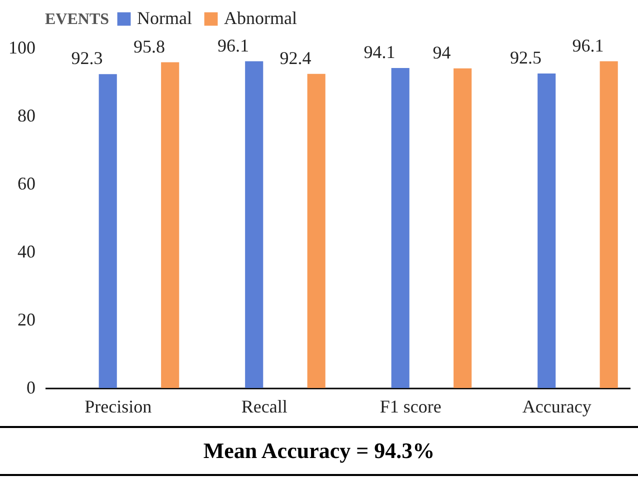 Image resolution: width=638 pixels, height=494 pixels. Describe the element at coordinates (22, 48) in the screenshot. I see `y-tick-label: 100` at that location.